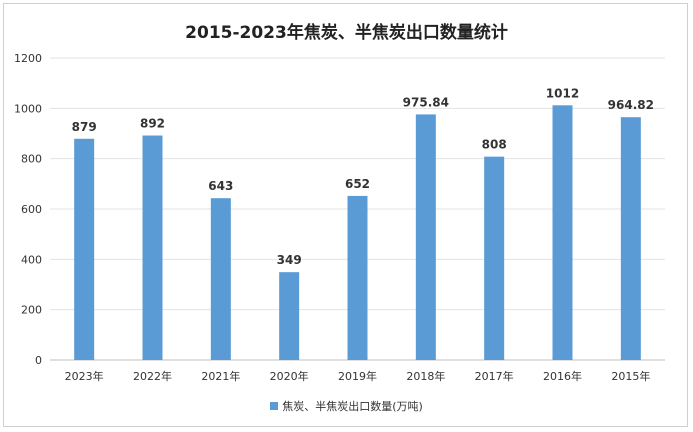 The width and height of the screenshot is (693, 432). What do you see at coordinates (31, 310) in the screenshot?
I see `y-tick-label: 200` at bounding box center [31, 310].